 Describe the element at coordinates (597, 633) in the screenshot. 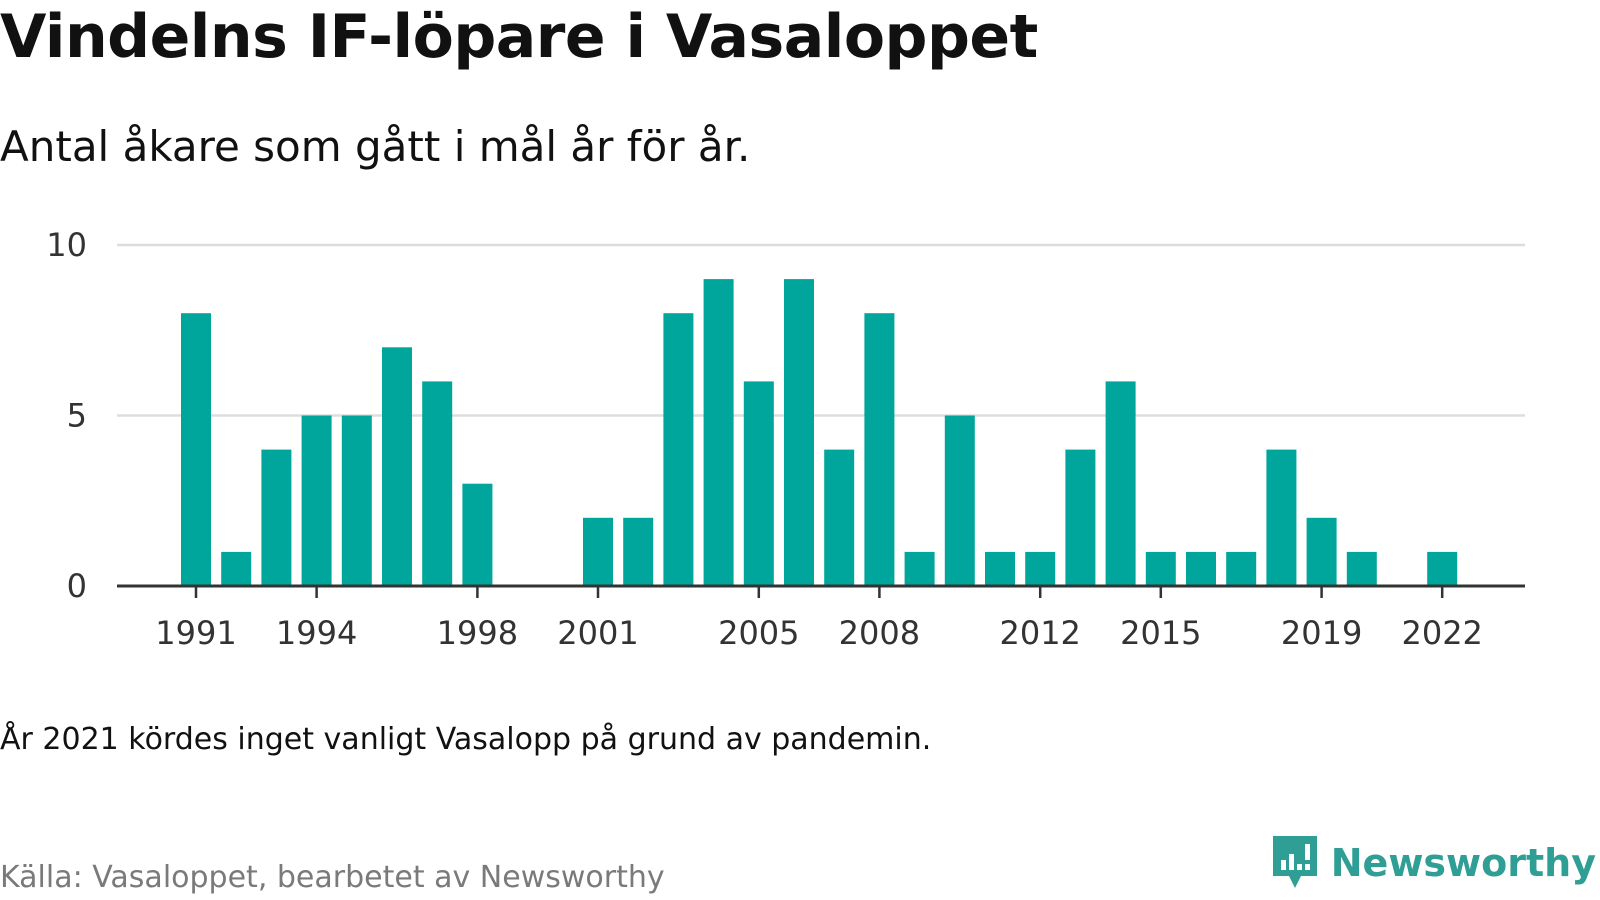

I see `x-tick-label: 2001` at that location.